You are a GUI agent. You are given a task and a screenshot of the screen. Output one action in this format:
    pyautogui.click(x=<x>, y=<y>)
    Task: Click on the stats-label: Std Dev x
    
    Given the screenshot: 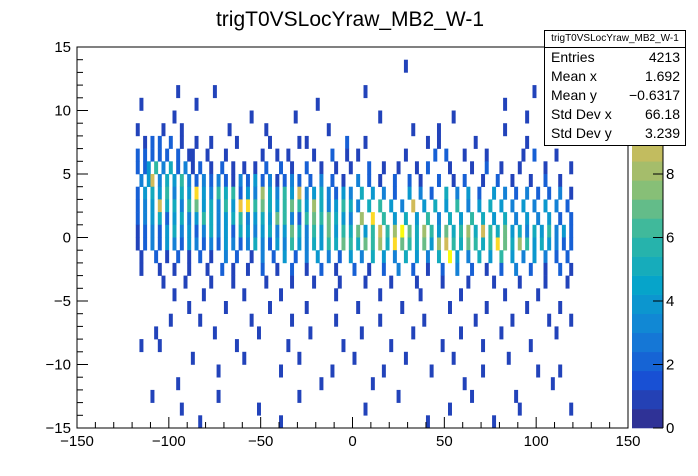 What is the action you would take?
    pyautogui.click(x=581, y=114)
    